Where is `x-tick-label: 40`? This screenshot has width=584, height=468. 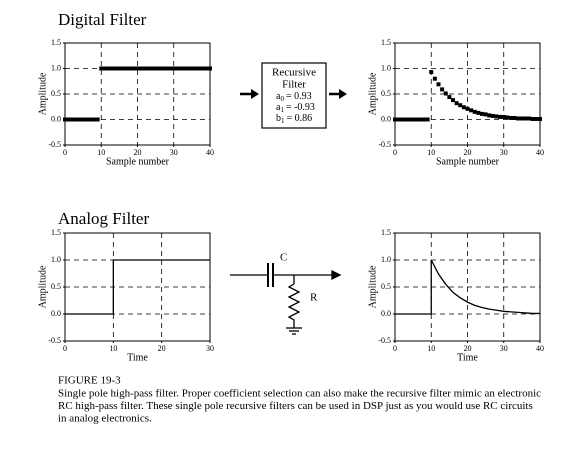
x-tick-label: 40 is located at coordinates (540, 152).